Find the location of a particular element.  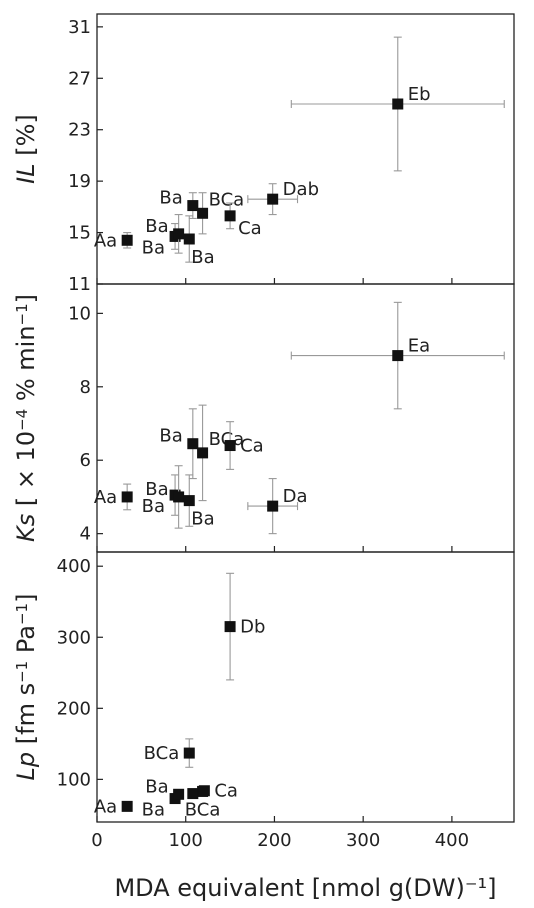

data-point: Eb is located at coordinates (397, 104).